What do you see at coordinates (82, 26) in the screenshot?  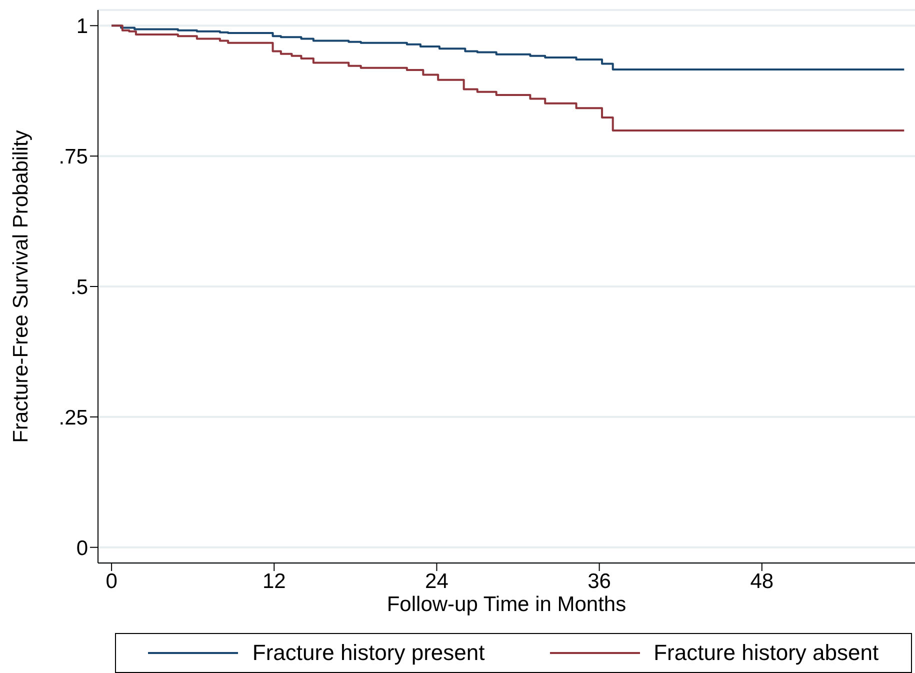 I see `y-tick-label: 1` at bounding box center [82, 26].